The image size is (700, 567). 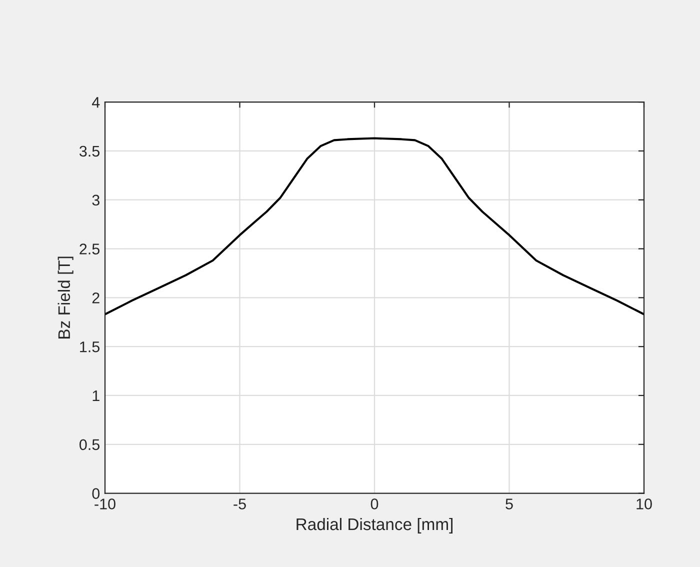 I want to click on y-tick-label: 1.5, so click(x=90, y=347).